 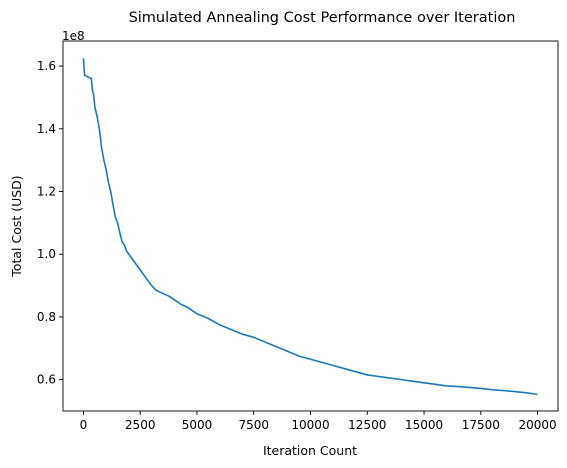 What do you see at coordinates (84, 425) in the screenshot?
I see `x-tick-label: 0` at bounding box center [84, 425].